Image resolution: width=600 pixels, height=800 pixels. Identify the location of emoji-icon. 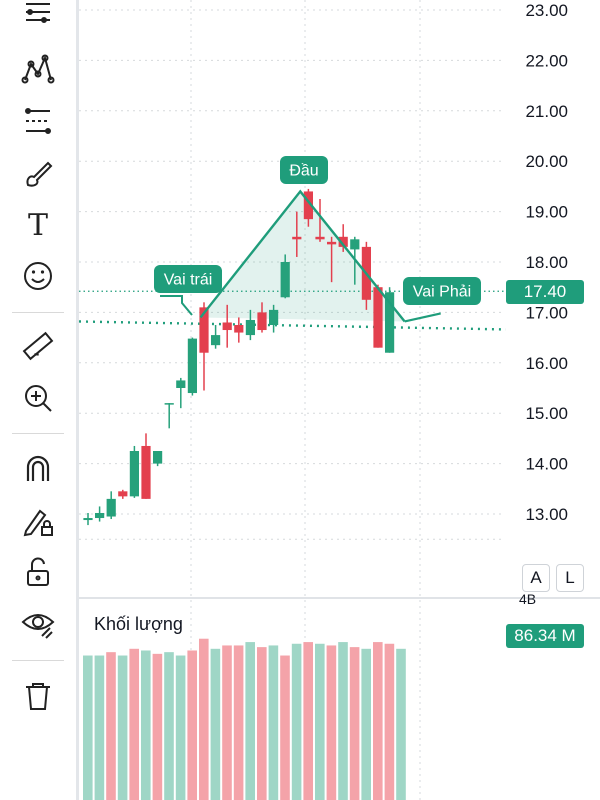
(38, 276).